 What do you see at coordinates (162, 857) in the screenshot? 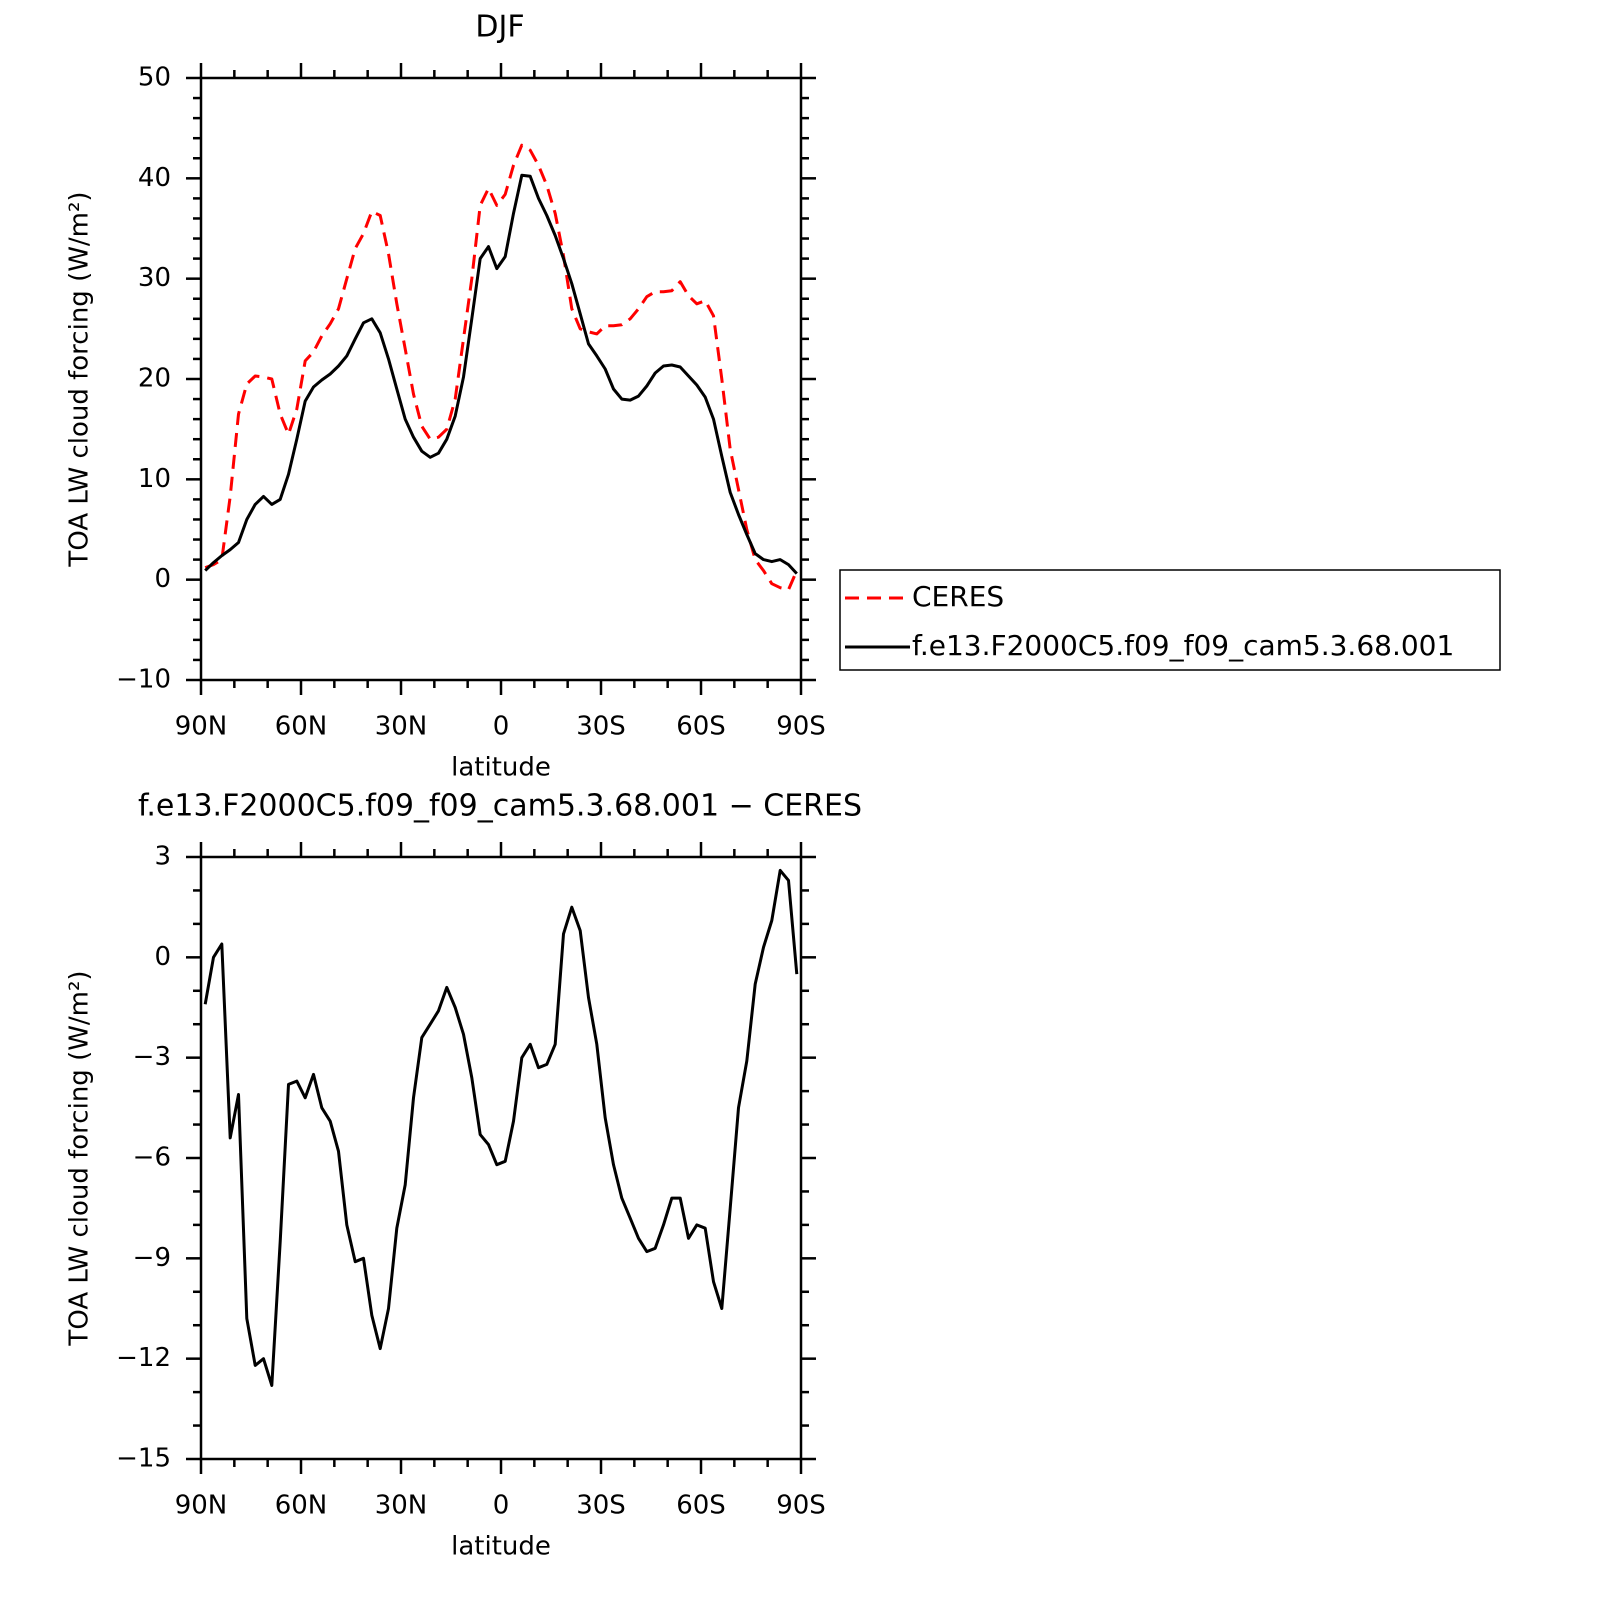
I see `y-tick-label: 3` at bounding box center [162, 857].